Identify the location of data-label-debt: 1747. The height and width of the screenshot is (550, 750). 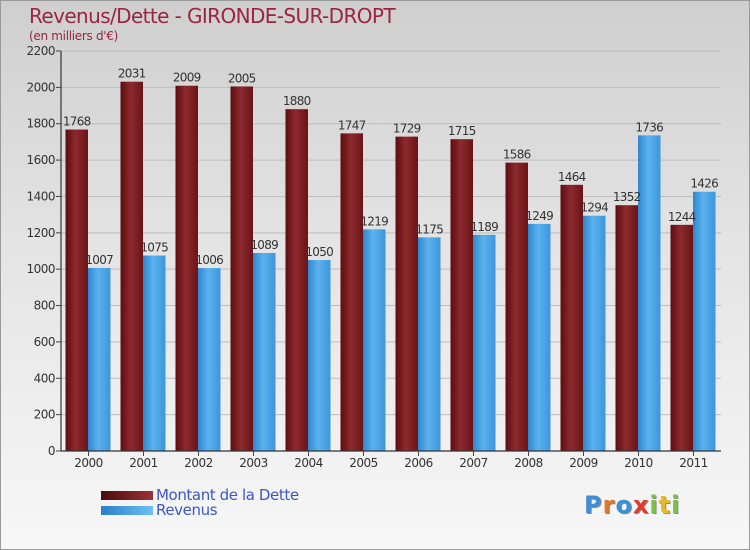
(352, 125).